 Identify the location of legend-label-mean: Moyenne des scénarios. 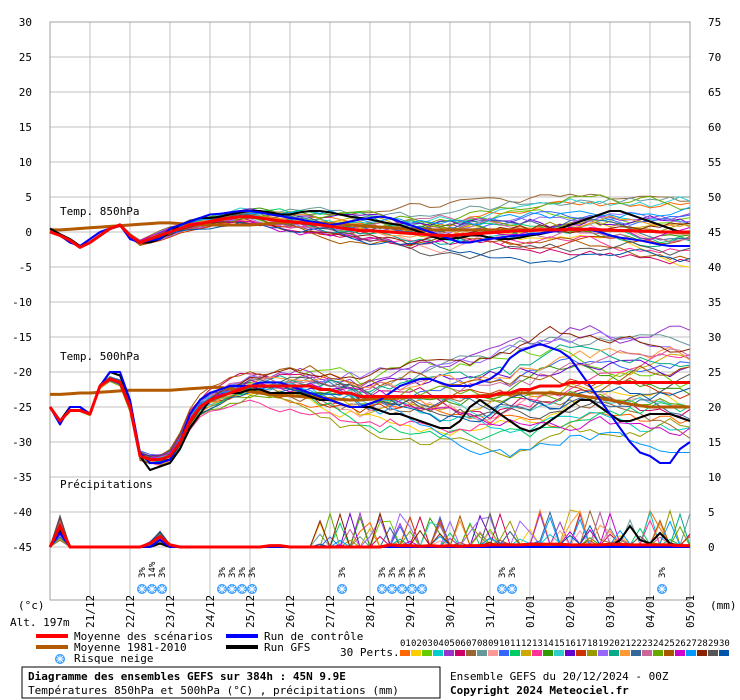
(143, 636).